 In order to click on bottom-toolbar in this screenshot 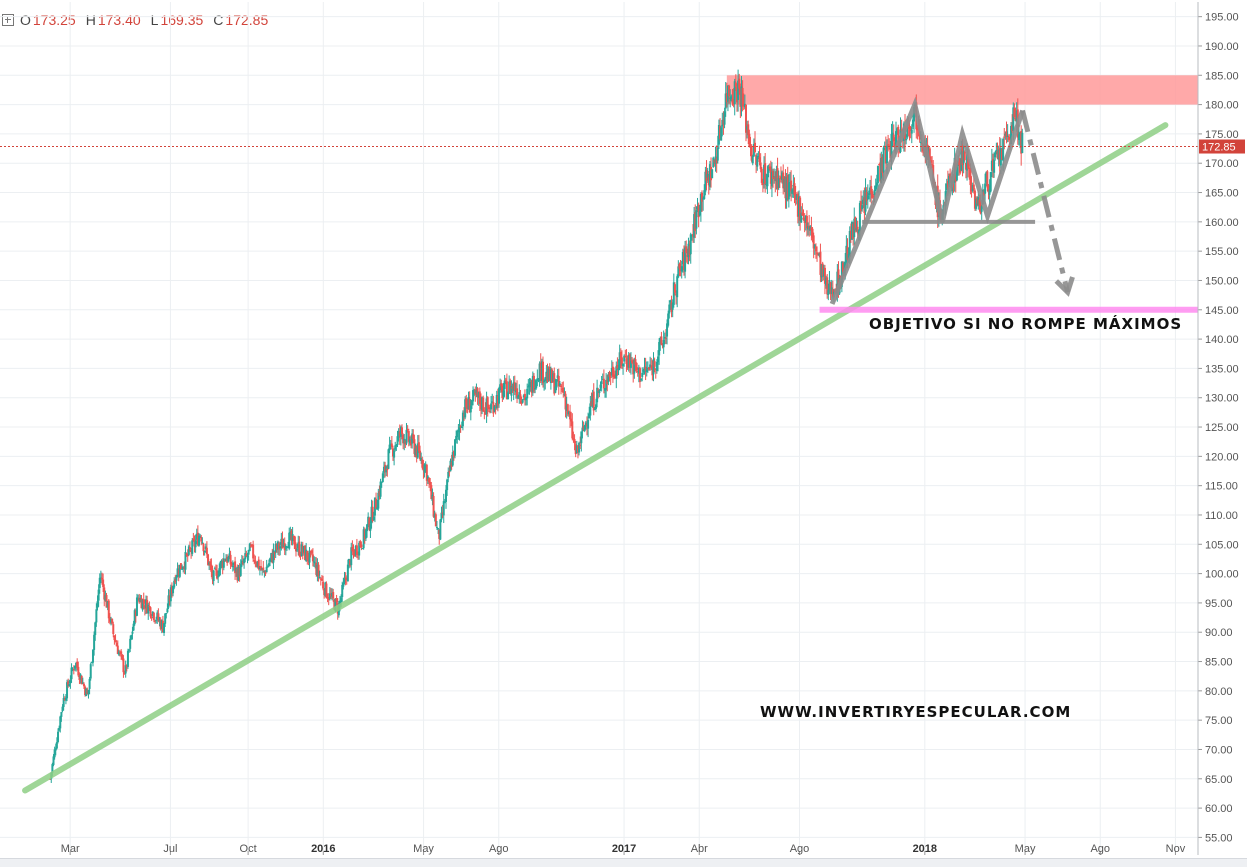, I will do `click(623, 862)`.